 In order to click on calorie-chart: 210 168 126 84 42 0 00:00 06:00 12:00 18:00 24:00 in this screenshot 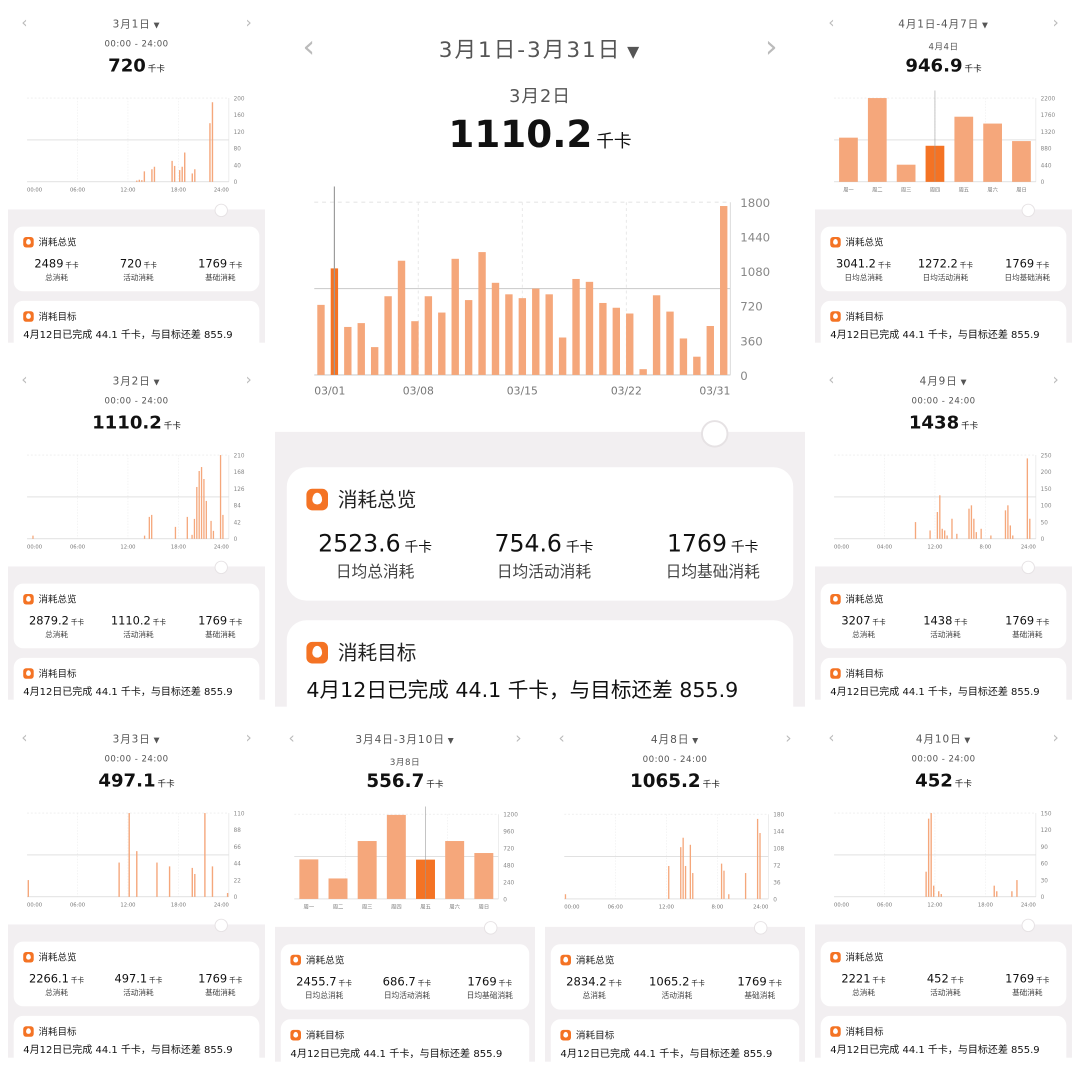, I will do `click(136, 506)`.